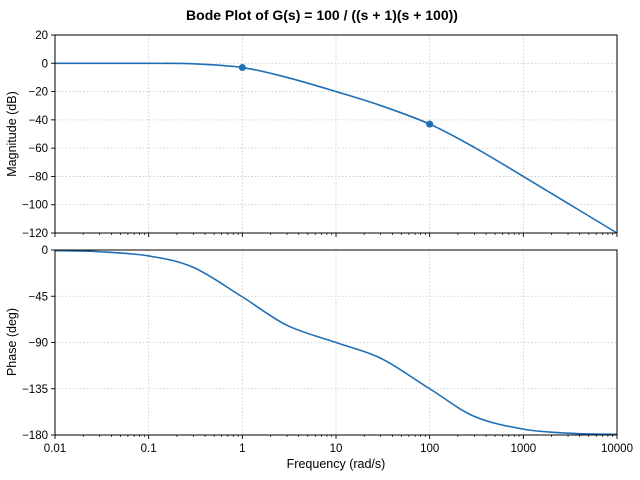 This screenshot has height=480, width=640. Describe the element at coordinates (149, 449) in the screenshot. I see `x-tick-label: 0.1` at that location.